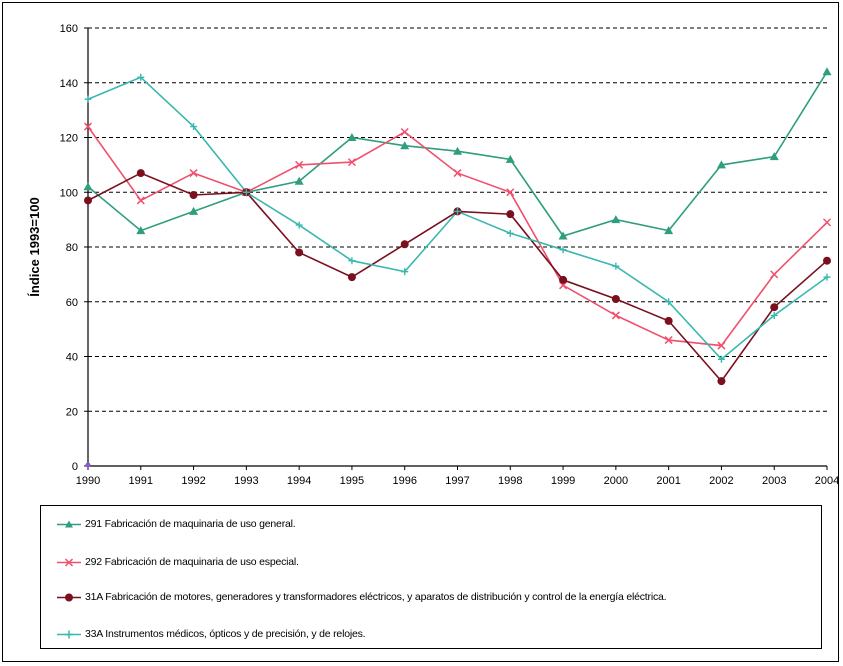 The height and width of the screenshot is (666, 843). Describe the element at coordinates (193, 481) in the screenshot. I see `x-tick-label: 1992` at that location.